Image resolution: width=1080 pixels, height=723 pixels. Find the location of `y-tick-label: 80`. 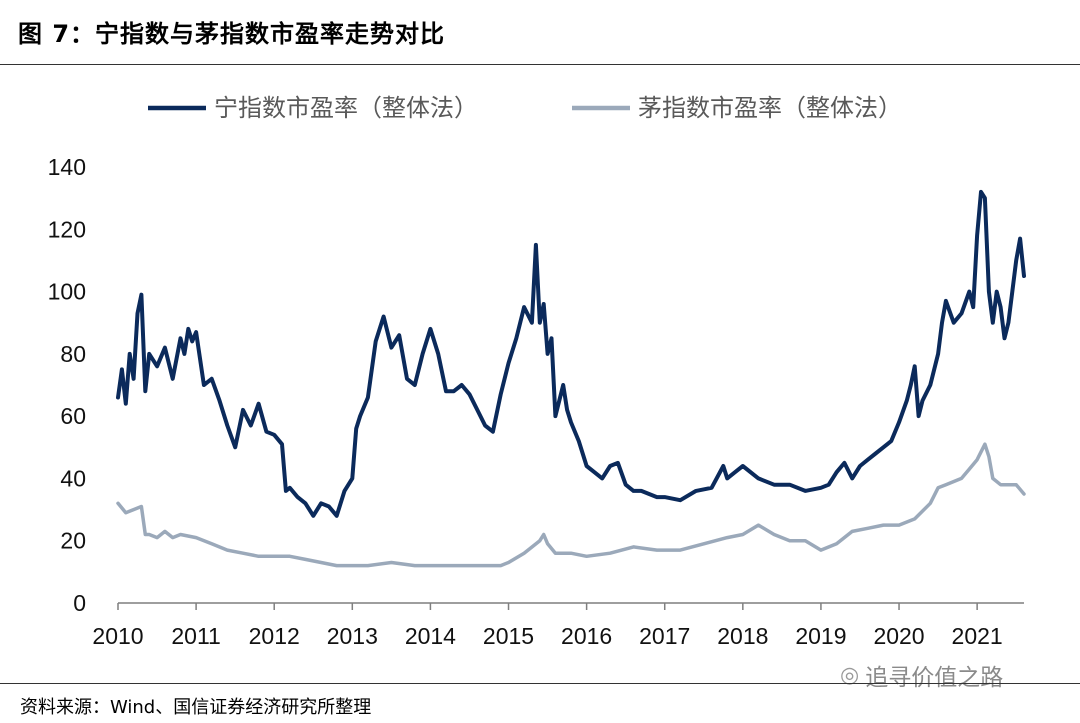

y-tick-label: 80 is located at coordinates (73, 354).